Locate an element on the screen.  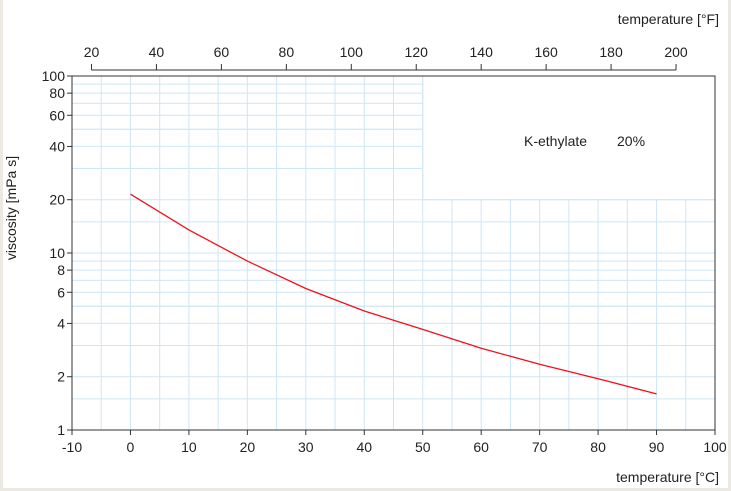
x2-tick-label: 180 is located at coordinates (611, 52).